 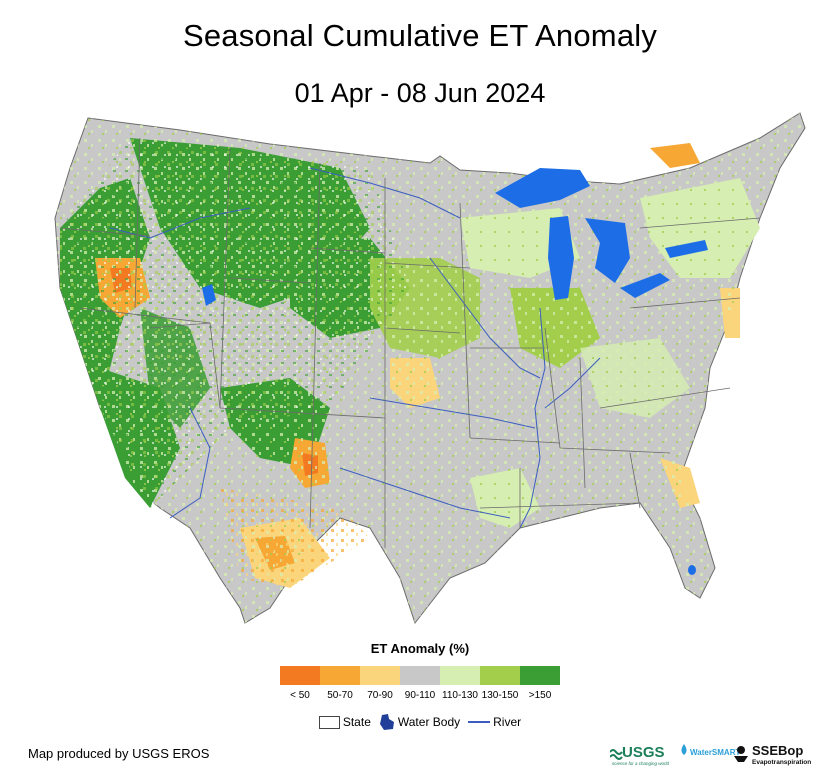 What do you see at coordinates (380, 695) in the screenshot?
I see `legend-label: 70-90` at bounding box center [380, 695].